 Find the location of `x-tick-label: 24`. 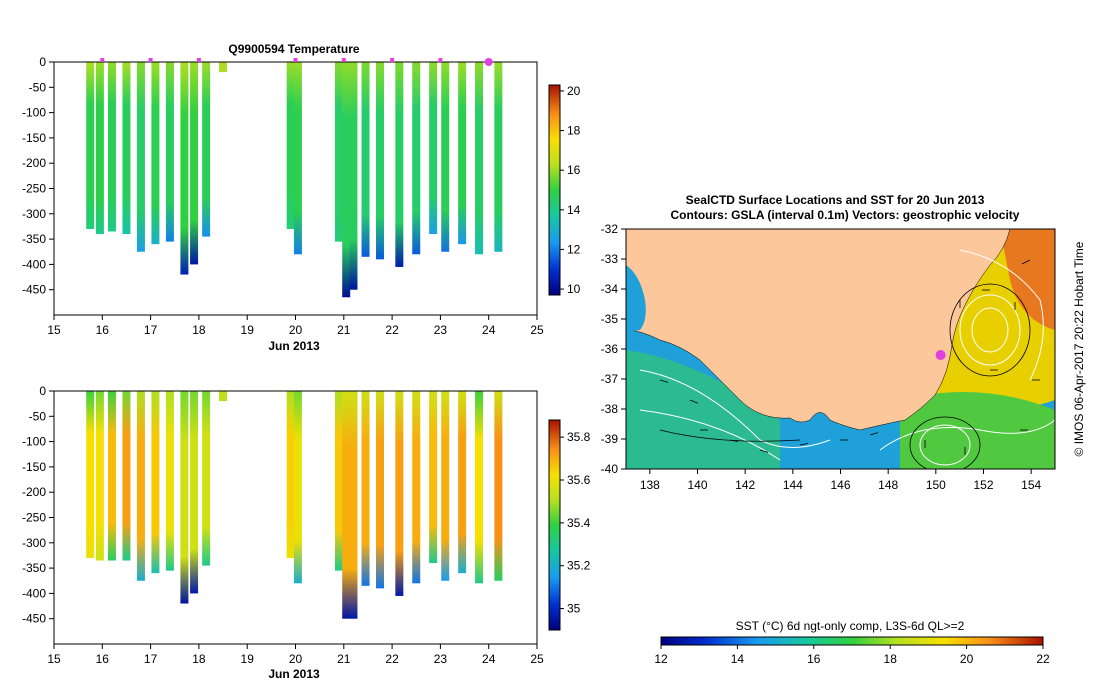

x-tick-label: 24 is located at coordinates (489, 330).